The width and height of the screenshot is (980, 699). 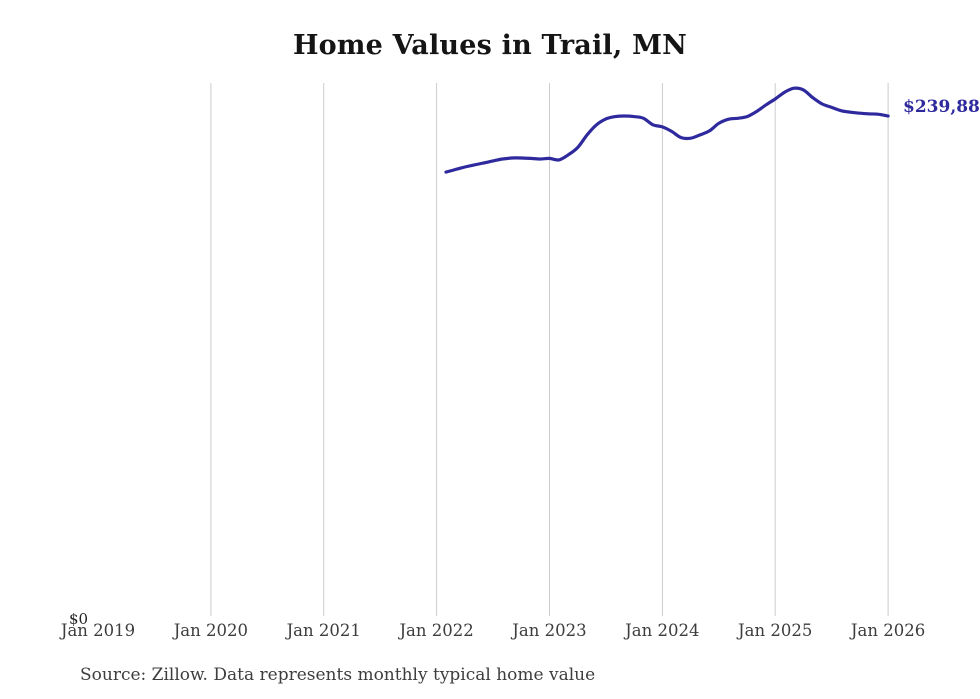 What do you see at coordinates (323, 630) in the screenshot?
I see `x-axis-label-jan-2021: Jan 2021` at bounding box center [323, 630].